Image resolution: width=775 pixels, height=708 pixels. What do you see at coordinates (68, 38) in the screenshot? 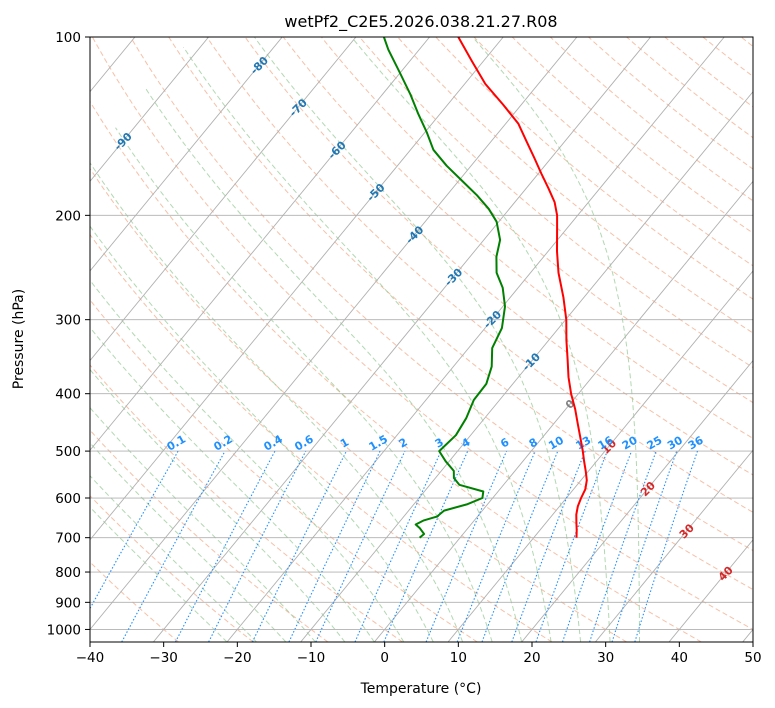
I see `y-tick-label: 100` at bounding box center [68, 38].